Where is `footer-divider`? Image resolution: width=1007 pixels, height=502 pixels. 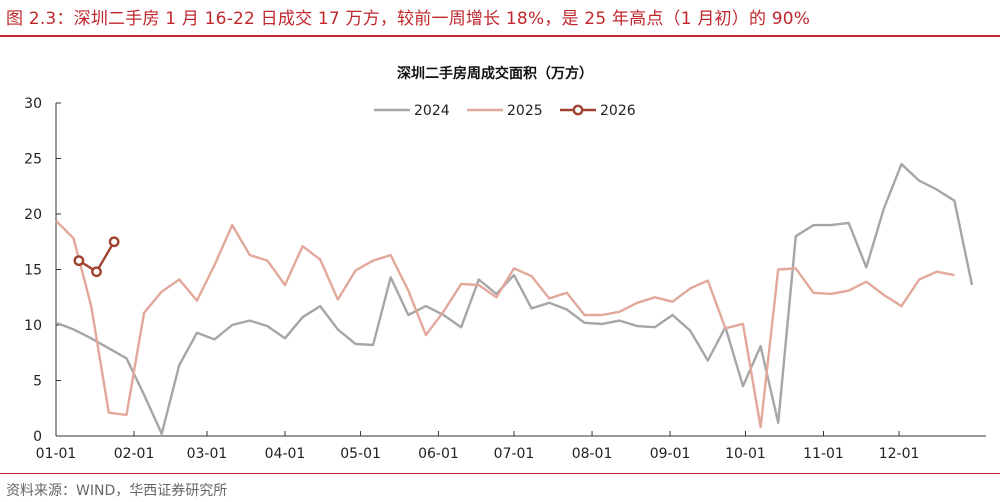 footer-divider is located at coordinates (500, 473).